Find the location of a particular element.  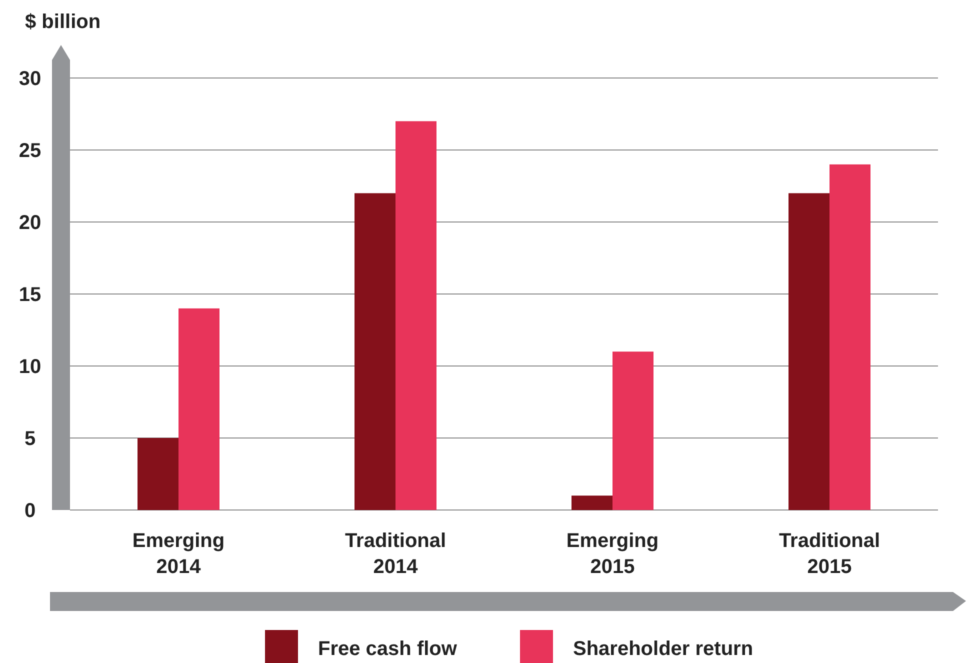

y-axis-title: $ billion is located at coordinates (63, 22).